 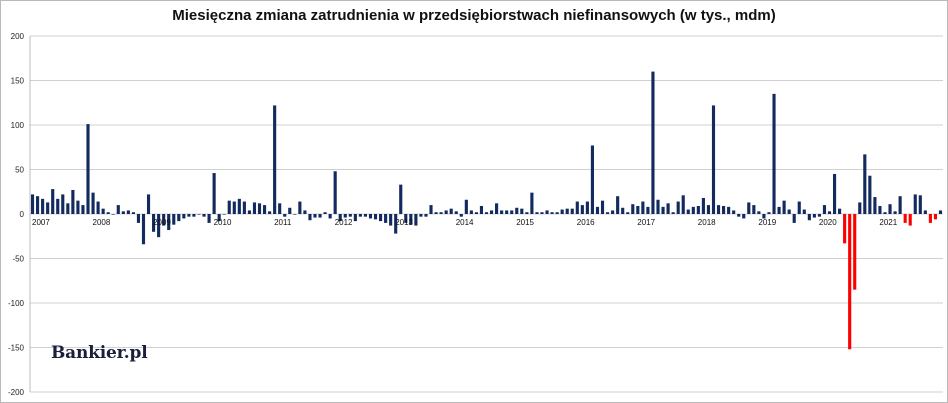 What do you see at coordinates (465, 222) in the screenshot?
I see `x-tick-label: 2014` at bounding box center [465, 222].